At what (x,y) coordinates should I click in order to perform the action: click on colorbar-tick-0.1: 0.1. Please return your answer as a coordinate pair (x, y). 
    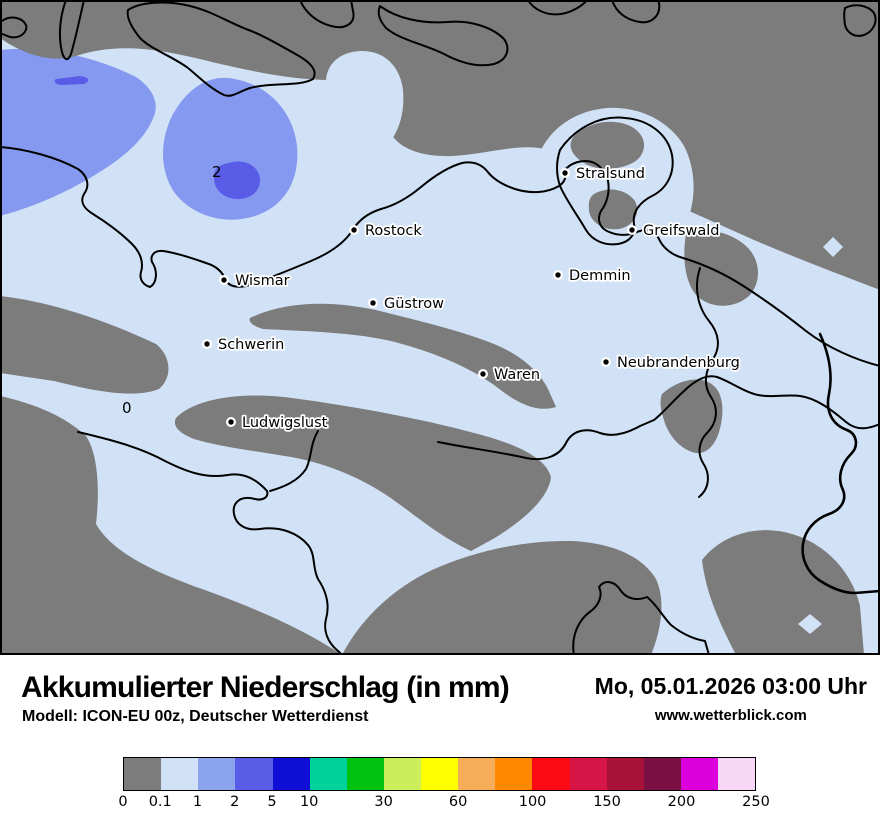
    Looking at the image, I should click on (160, 802).